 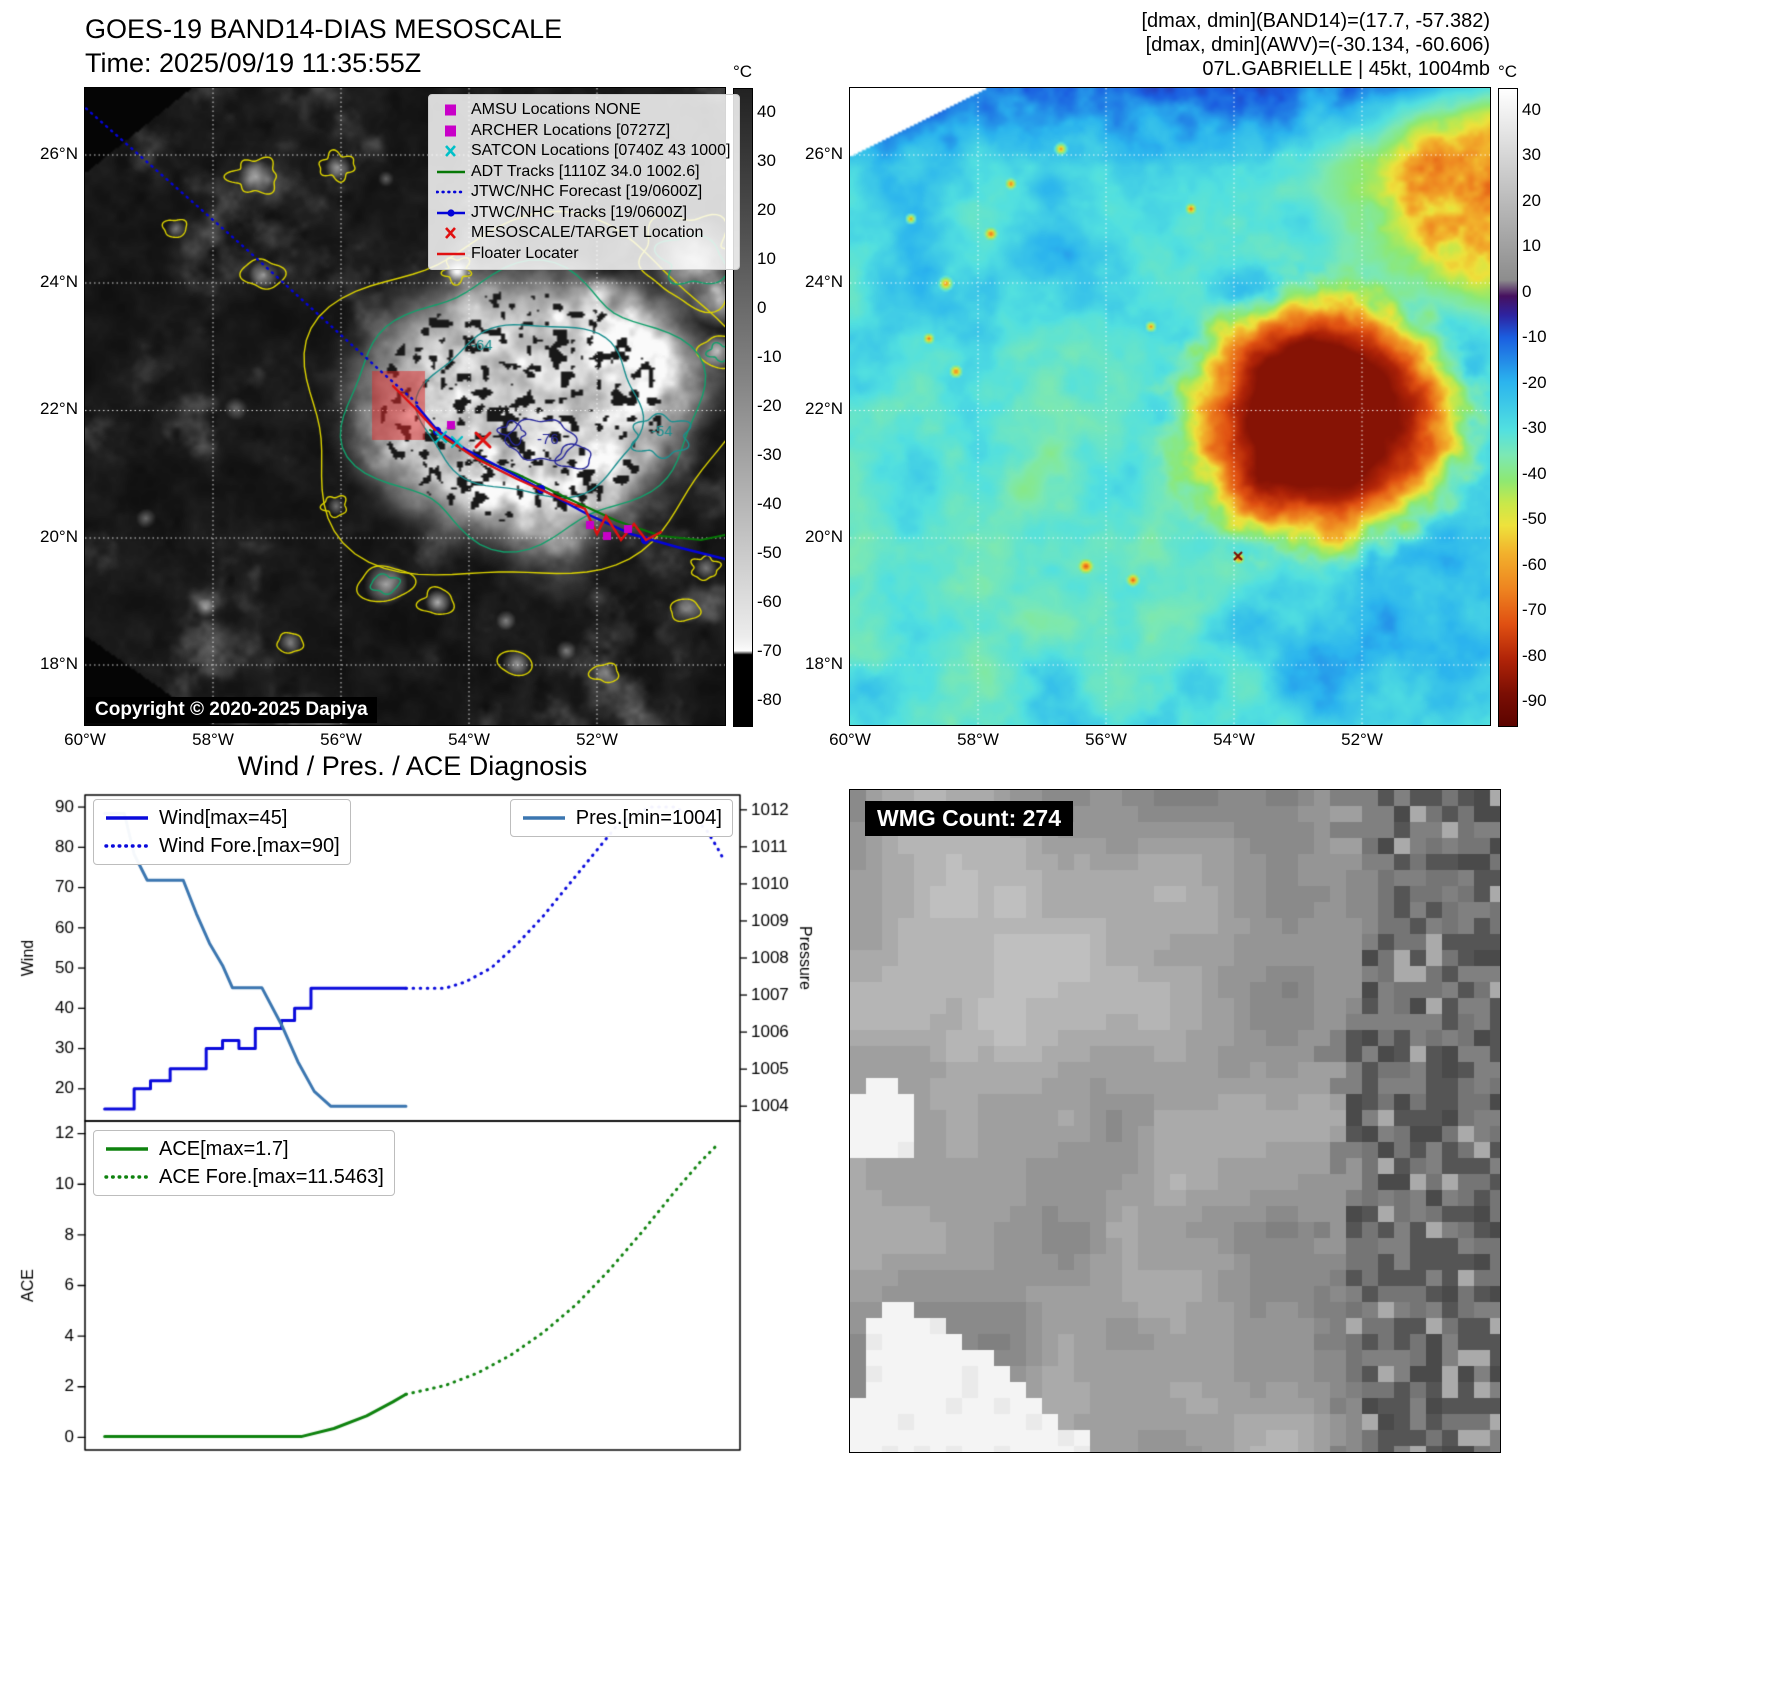 What do you see at coordinates (824, 281) in the screenshot?
I see `awv-lat-tick: 24°N` at bounding box center [824, 281].